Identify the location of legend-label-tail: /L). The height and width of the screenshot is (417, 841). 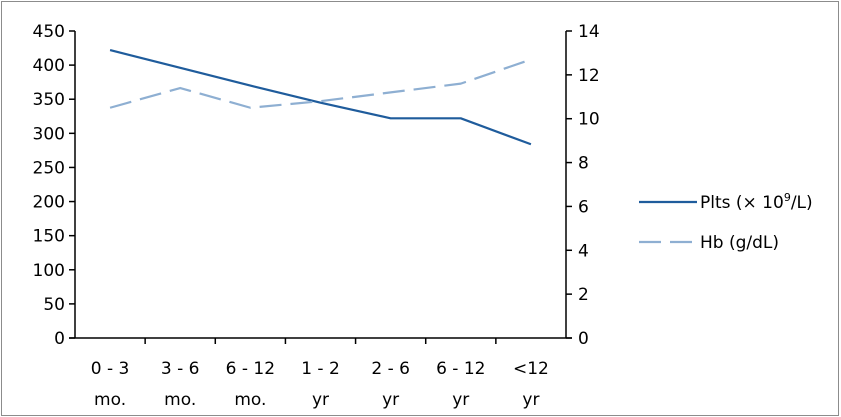
(802, 203).